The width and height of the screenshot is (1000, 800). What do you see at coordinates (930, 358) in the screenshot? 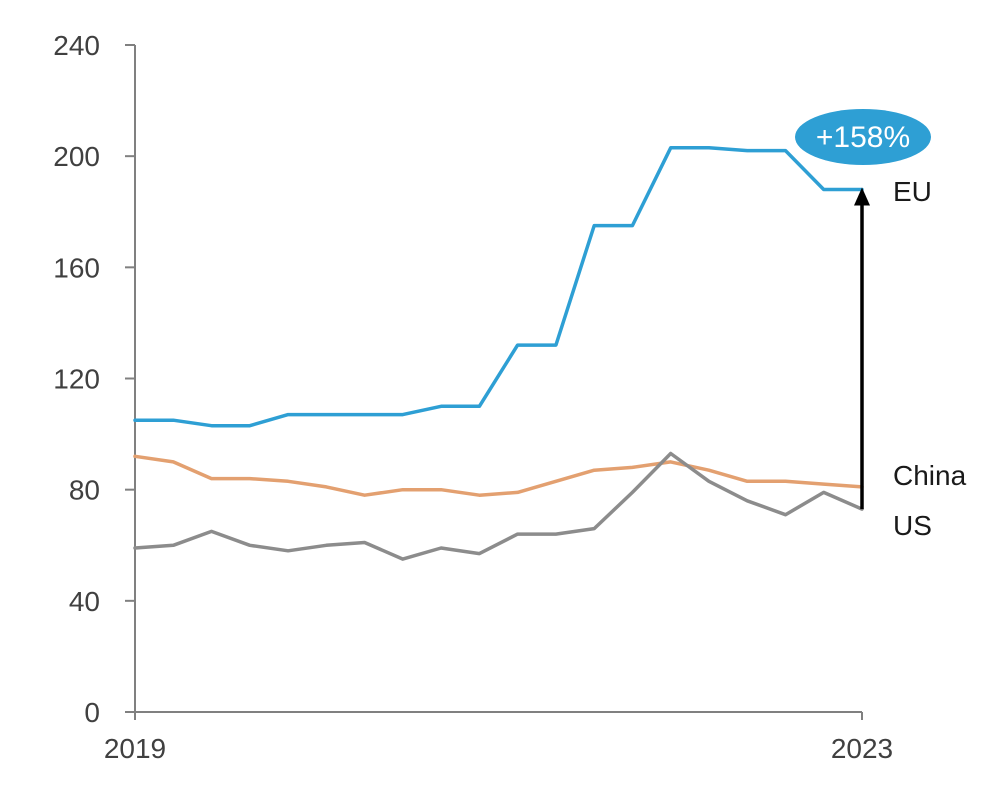
I see `series-labels: EU China US` at bounding box center [930, 358].